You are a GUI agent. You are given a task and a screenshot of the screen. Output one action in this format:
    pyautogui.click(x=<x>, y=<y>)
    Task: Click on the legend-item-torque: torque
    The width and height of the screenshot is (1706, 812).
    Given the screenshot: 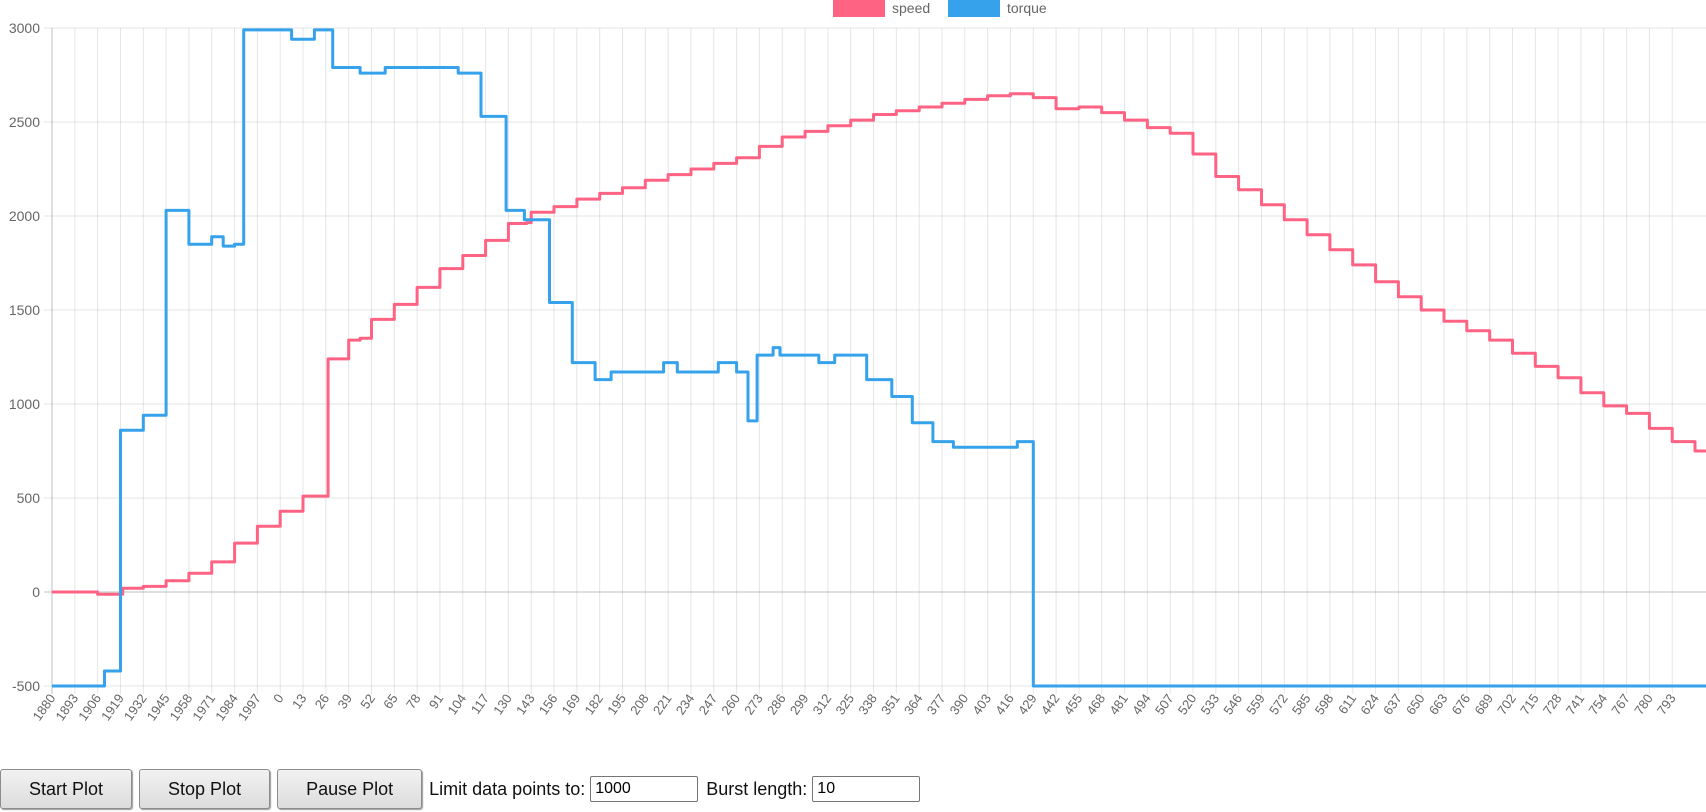 What is the action you would take?
    pyautogui.click(x=997, y=8)
    